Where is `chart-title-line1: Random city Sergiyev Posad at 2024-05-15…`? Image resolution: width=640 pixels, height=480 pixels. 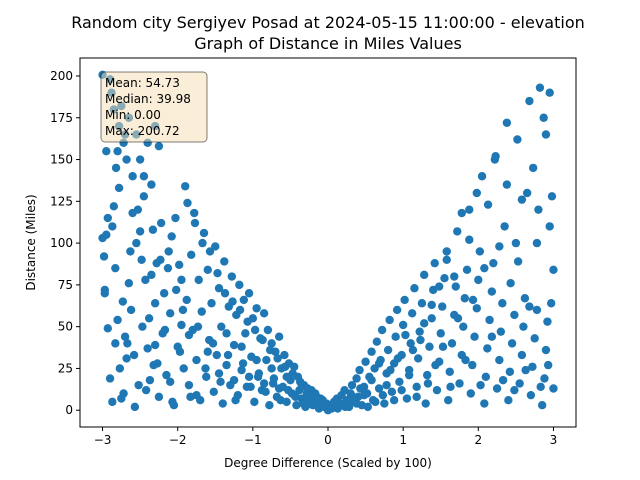
chart-title-line1: Random city Sergiyev Posad at 2024-05-15… is located at coordinates (328, 22).